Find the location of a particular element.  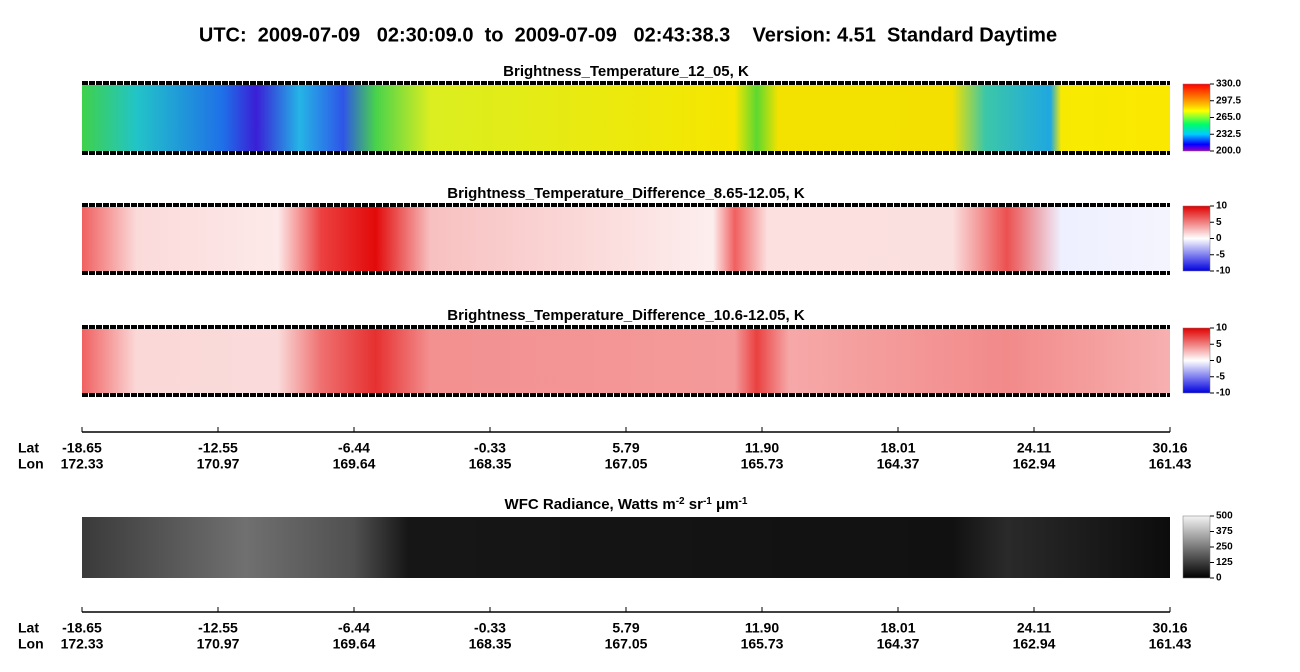

title-text: WFC Radiance, Watts m is located at coordinates (590, 504).